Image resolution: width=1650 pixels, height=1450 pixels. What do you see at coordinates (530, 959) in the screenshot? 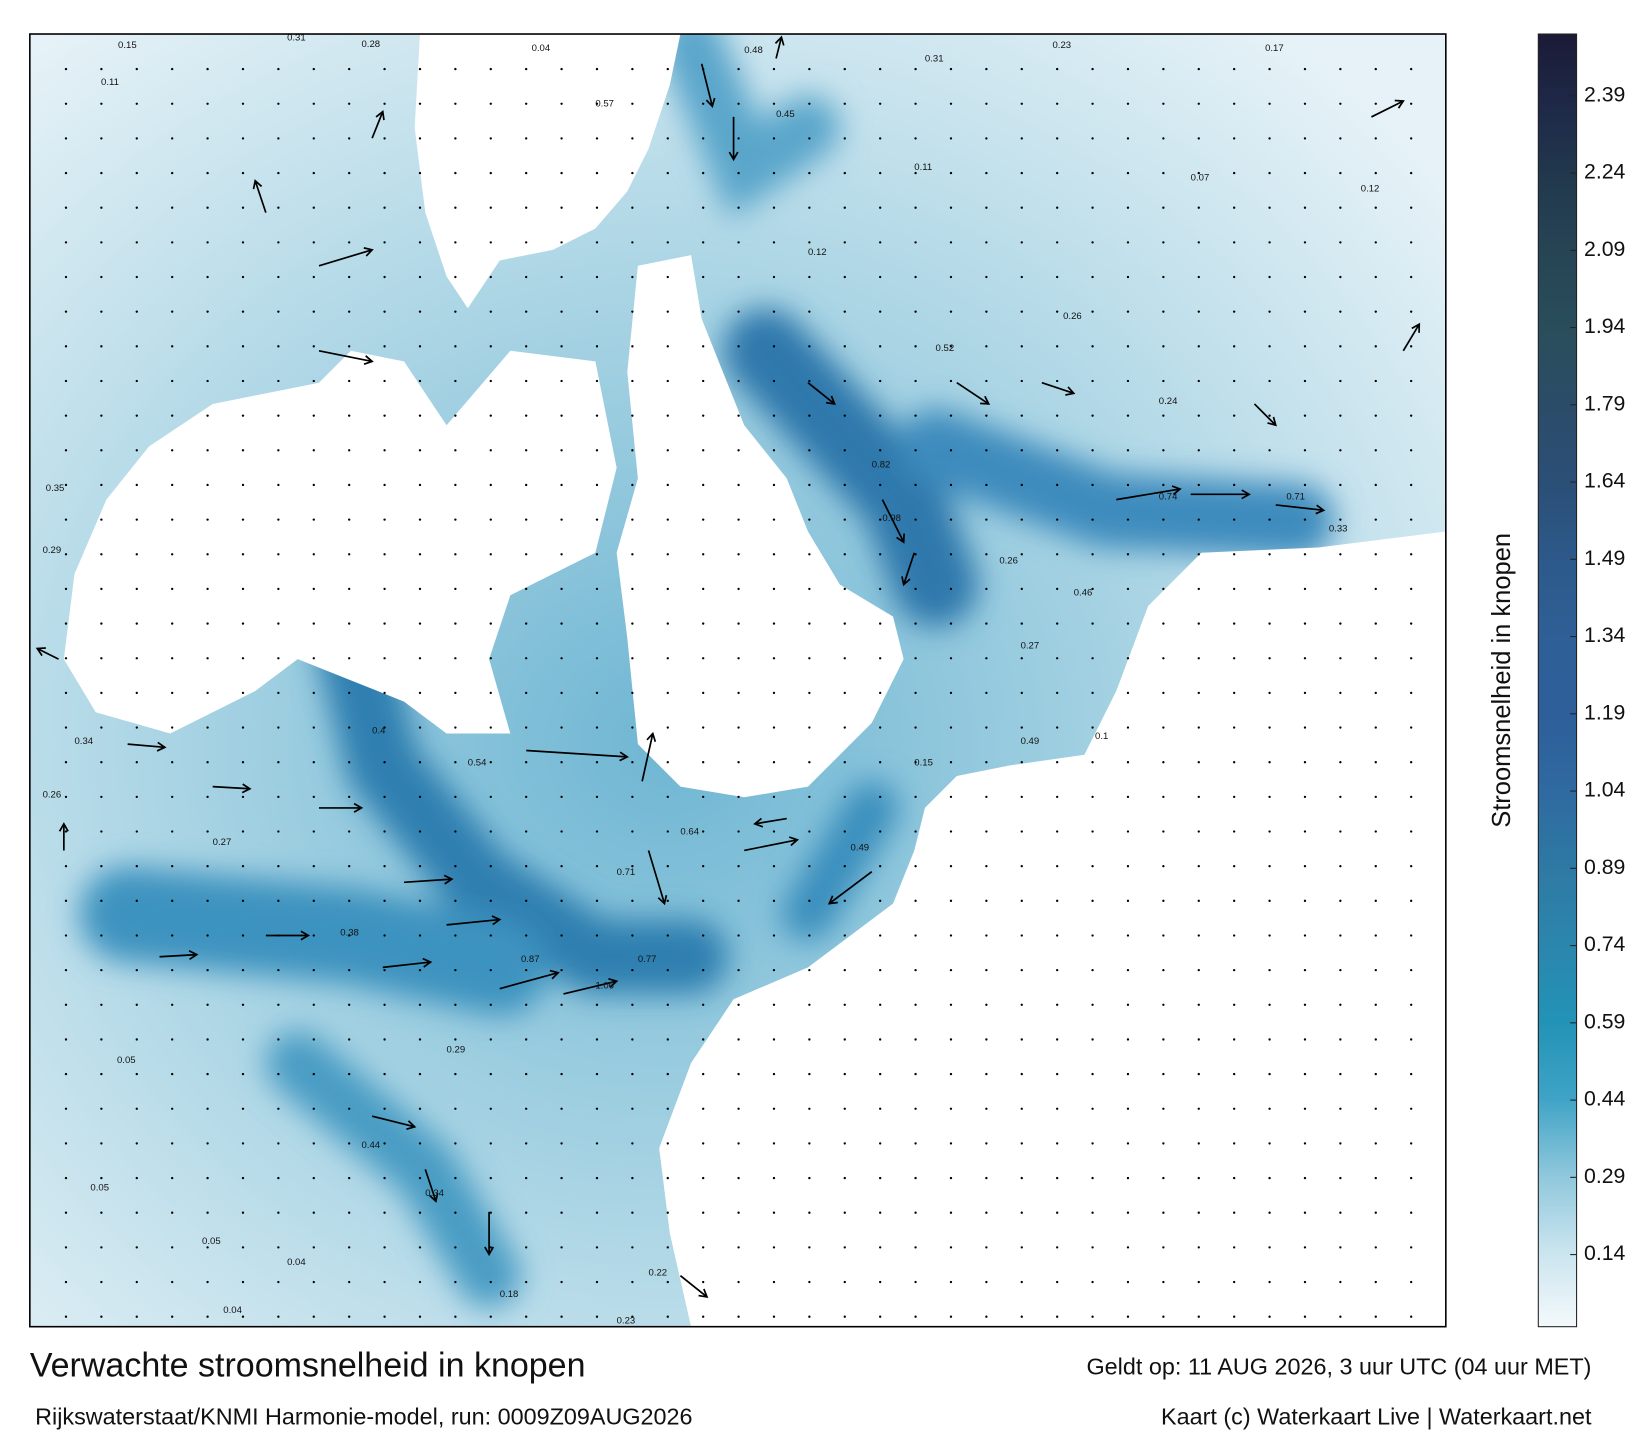
I see `speed-label: 0.87` at bounding box center [530, 959].